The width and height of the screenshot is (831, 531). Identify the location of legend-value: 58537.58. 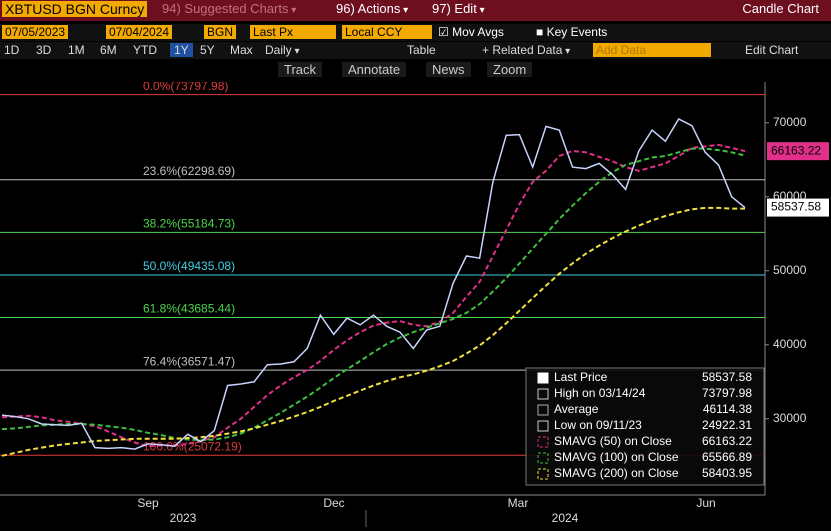
(727, 377).